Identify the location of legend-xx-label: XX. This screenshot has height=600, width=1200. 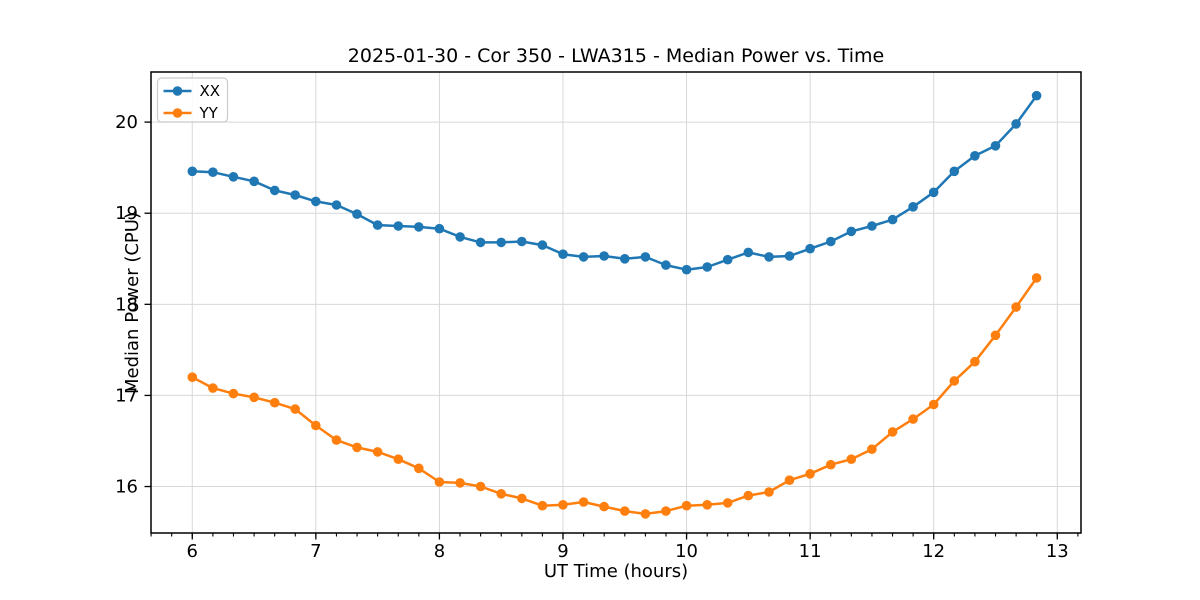
(210, 91).